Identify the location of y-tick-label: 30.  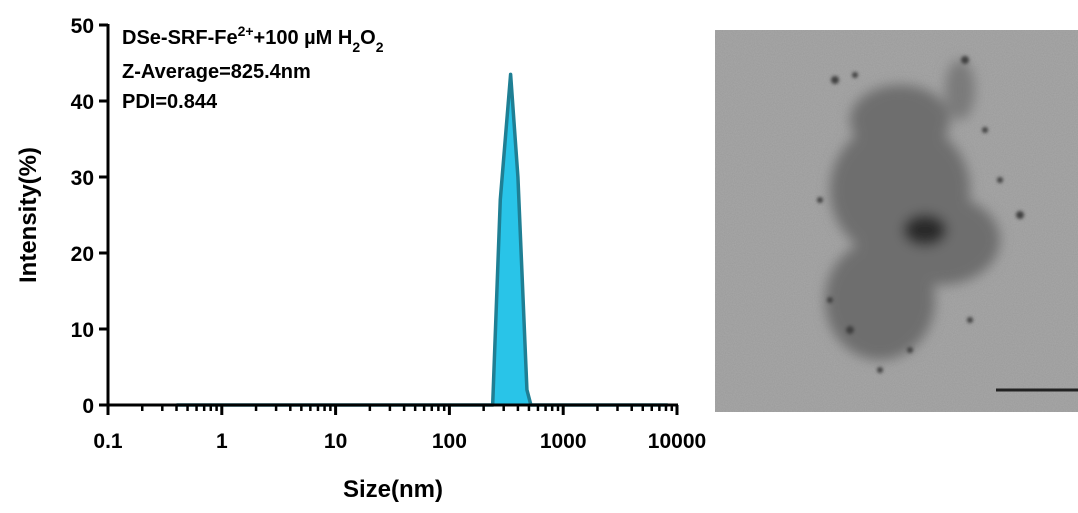
(82, 178).